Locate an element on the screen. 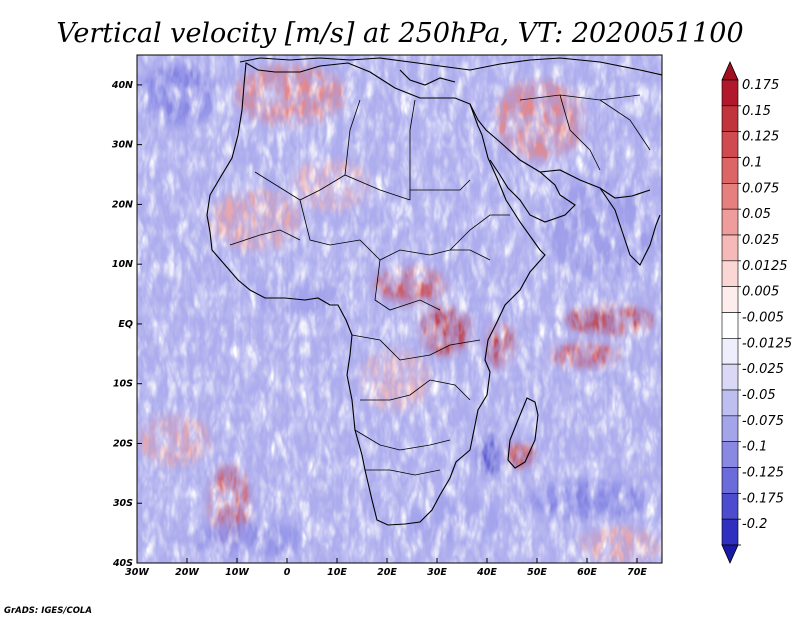 The width and height of the screenshot is (800, 618). lon-tick-label: 30E is located at coordinates (437, 572).